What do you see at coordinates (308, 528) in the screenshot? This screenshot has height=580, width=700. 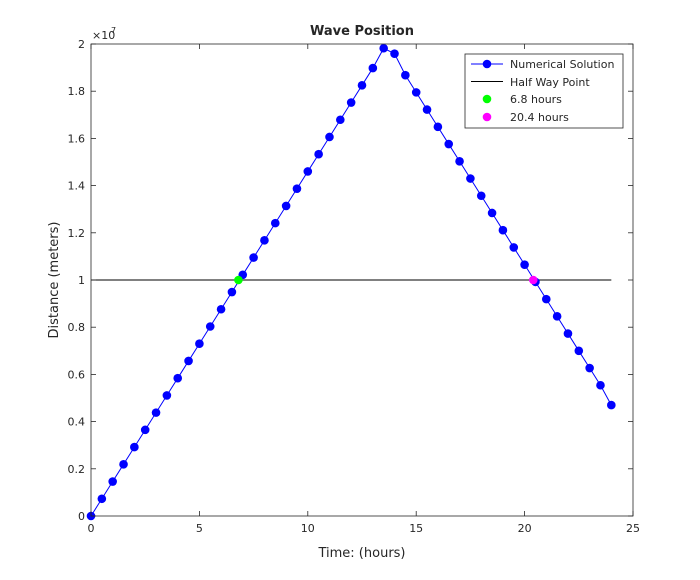 I see `x-tick-label: 10` at bounding box center [308, 528].